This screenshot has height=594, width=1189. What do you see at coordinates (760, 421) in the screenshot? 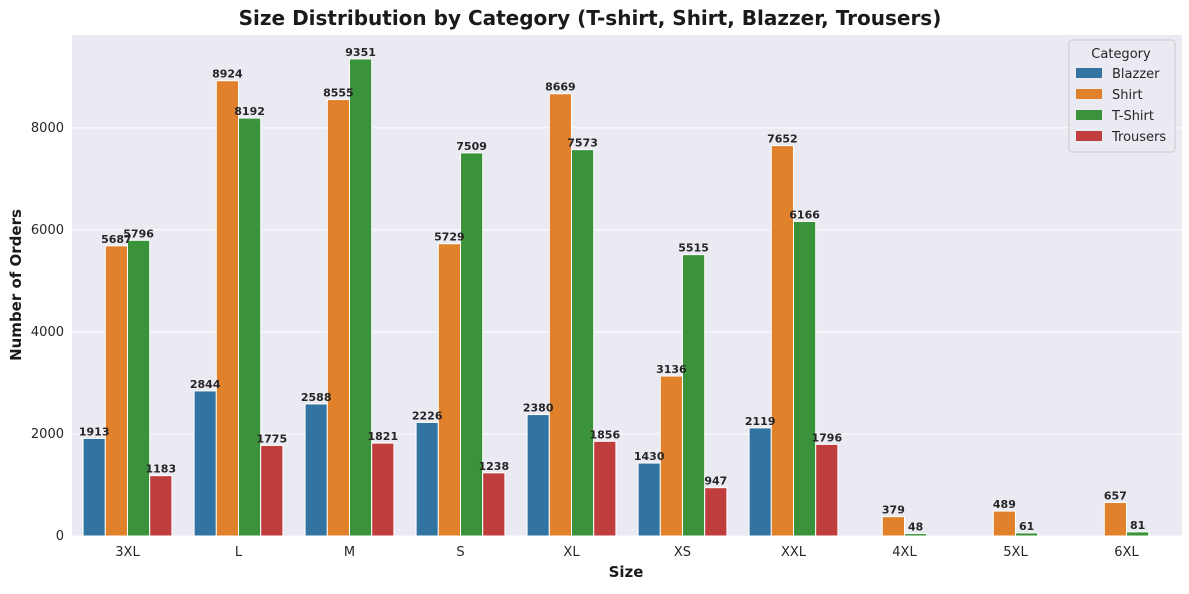
I see `data-label: 2119` at bounding box center [760, 421].